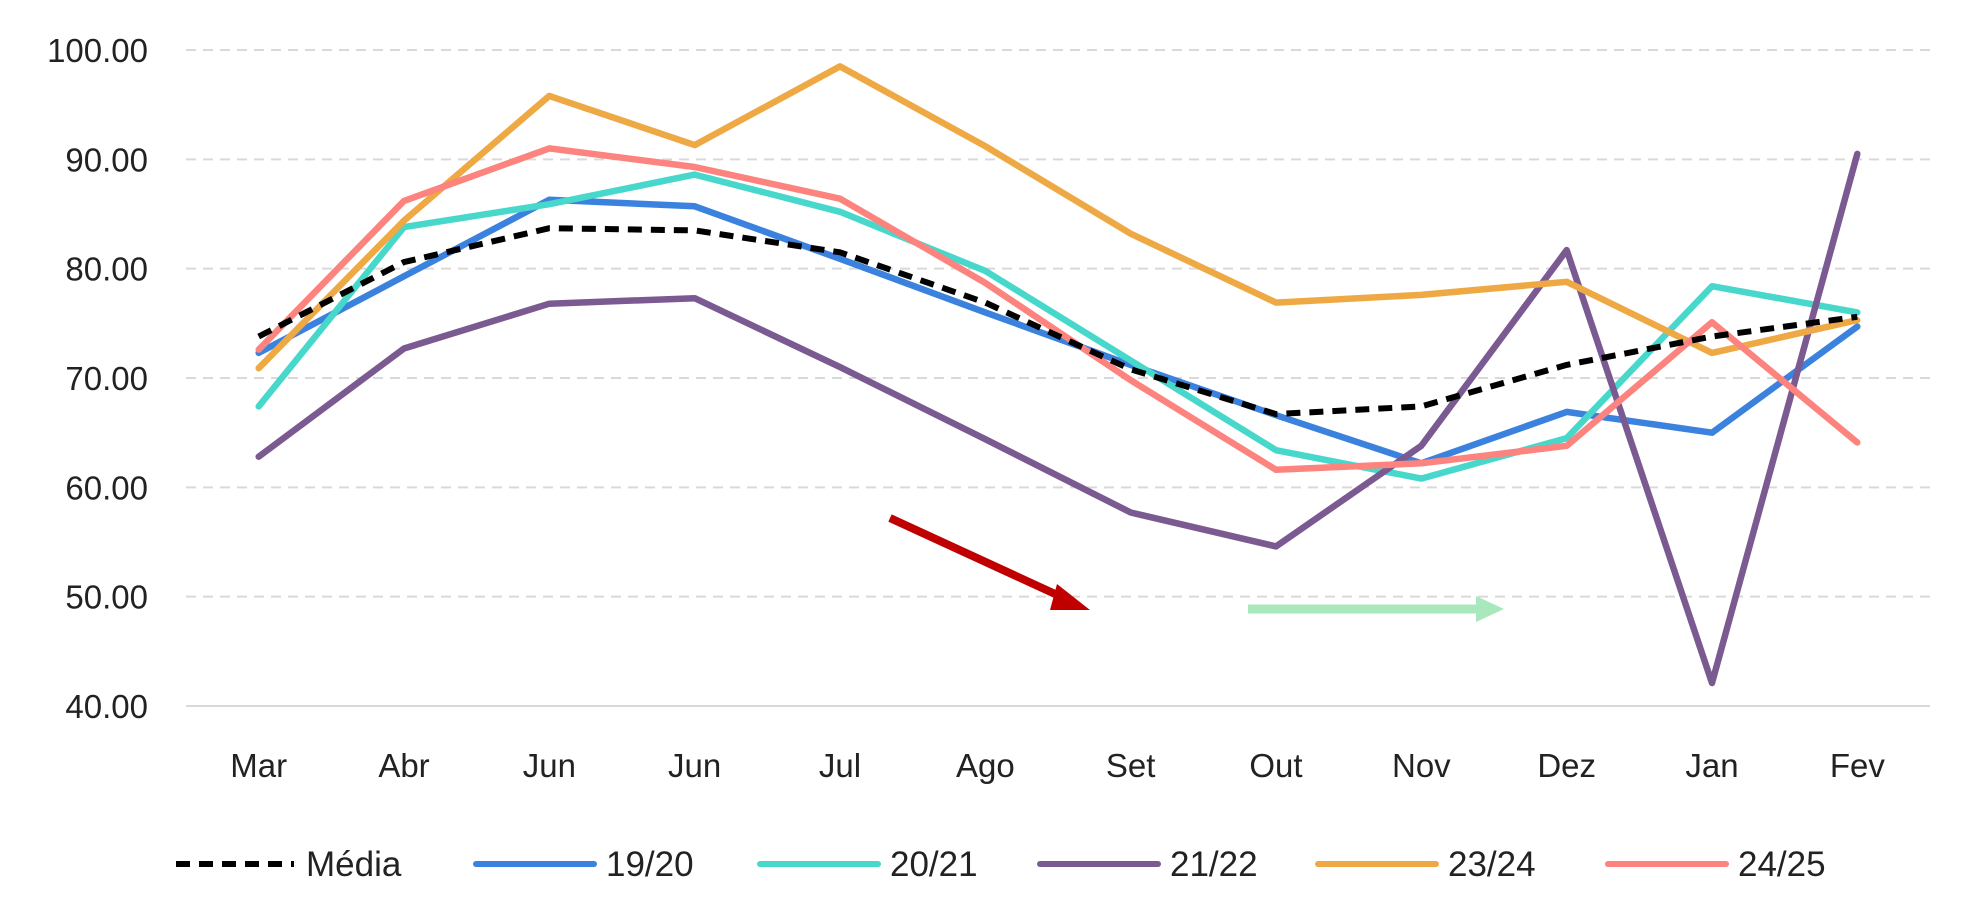 Image resolution: width=1974 pixels, height=918 pixels. I want to click on x-tick-label: Fev, so click(1858, 765).